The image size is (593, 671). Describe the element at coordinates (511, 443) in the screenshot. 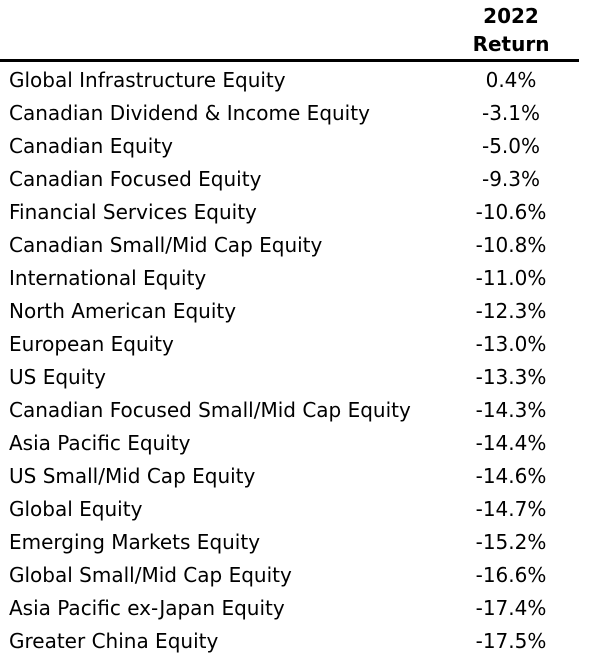

I see `row-value: -14.4%` at that location.